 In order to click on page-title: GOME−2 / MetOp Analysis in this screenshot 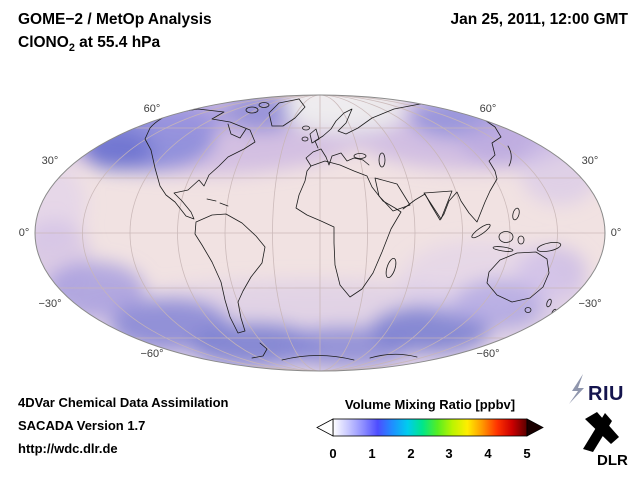, I will do `click(115, 19)`.